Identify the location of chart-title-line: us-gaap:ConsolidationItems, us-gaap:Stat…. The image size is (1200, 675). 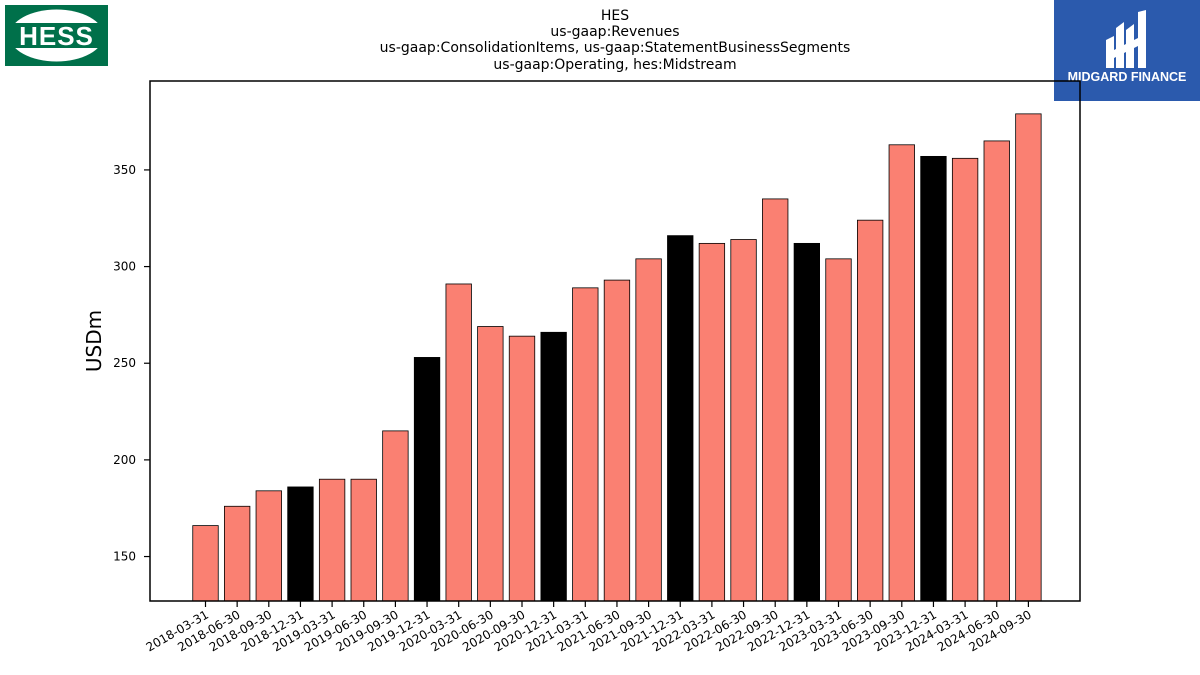
(615, 48).